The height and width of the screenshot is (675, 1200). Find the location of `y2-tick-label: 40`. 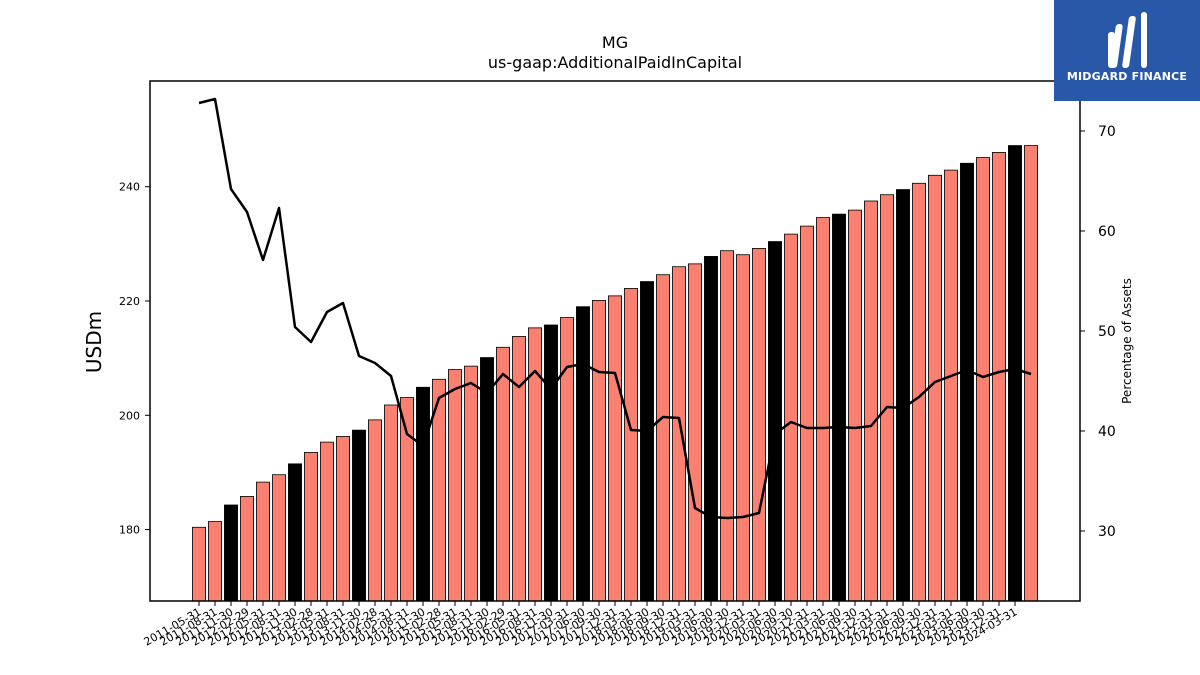

y2-tick-label: 40 is located at coordinates (1107, 432).